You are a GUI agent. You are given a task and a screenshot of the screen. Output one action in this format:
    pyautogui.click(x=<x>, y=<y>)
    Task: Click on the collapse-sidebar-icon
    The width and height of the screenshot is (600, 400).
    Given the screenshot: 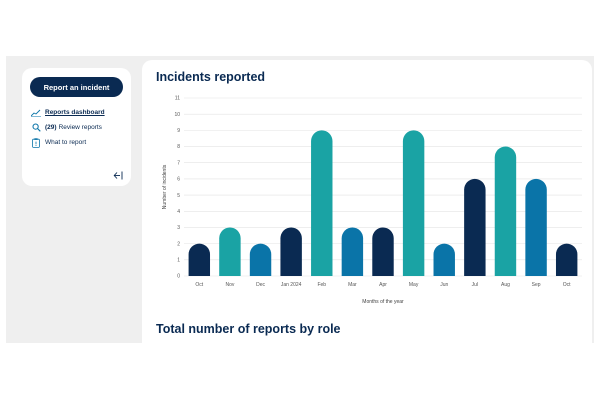 What is the action you would take?
    pyautogui.click(x=118, y=173)
    